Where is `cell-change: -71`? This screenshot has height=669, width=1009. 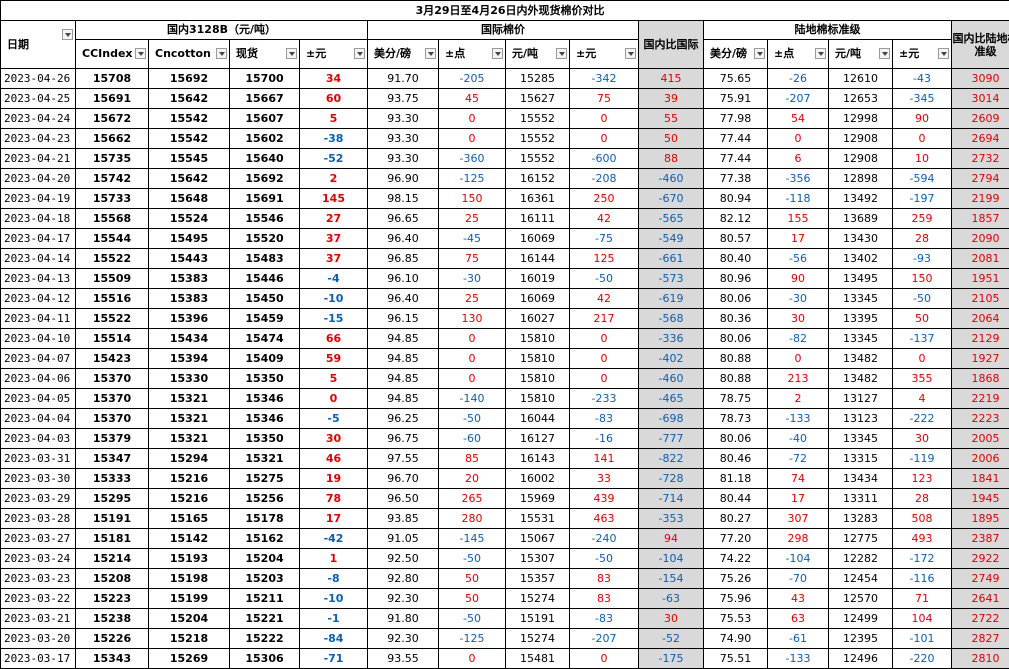
cell-change: -71 is located at coordinates (334, 659).